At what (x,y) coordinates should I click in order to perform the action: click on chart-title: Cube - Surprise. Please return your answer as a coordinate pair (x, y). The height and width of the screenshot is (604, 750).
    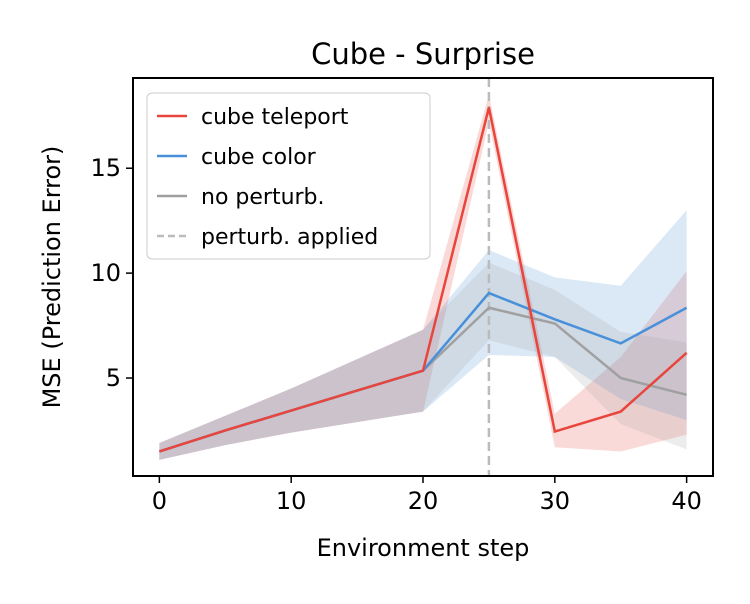
    Looking at the image, I should click on (423, 54).